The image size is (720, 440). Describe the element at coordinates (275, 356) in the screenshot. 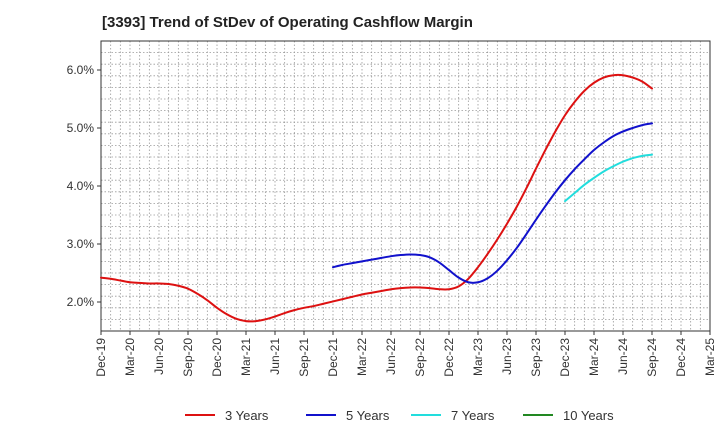

I see `x-tick-label: Jun-21` at that location.